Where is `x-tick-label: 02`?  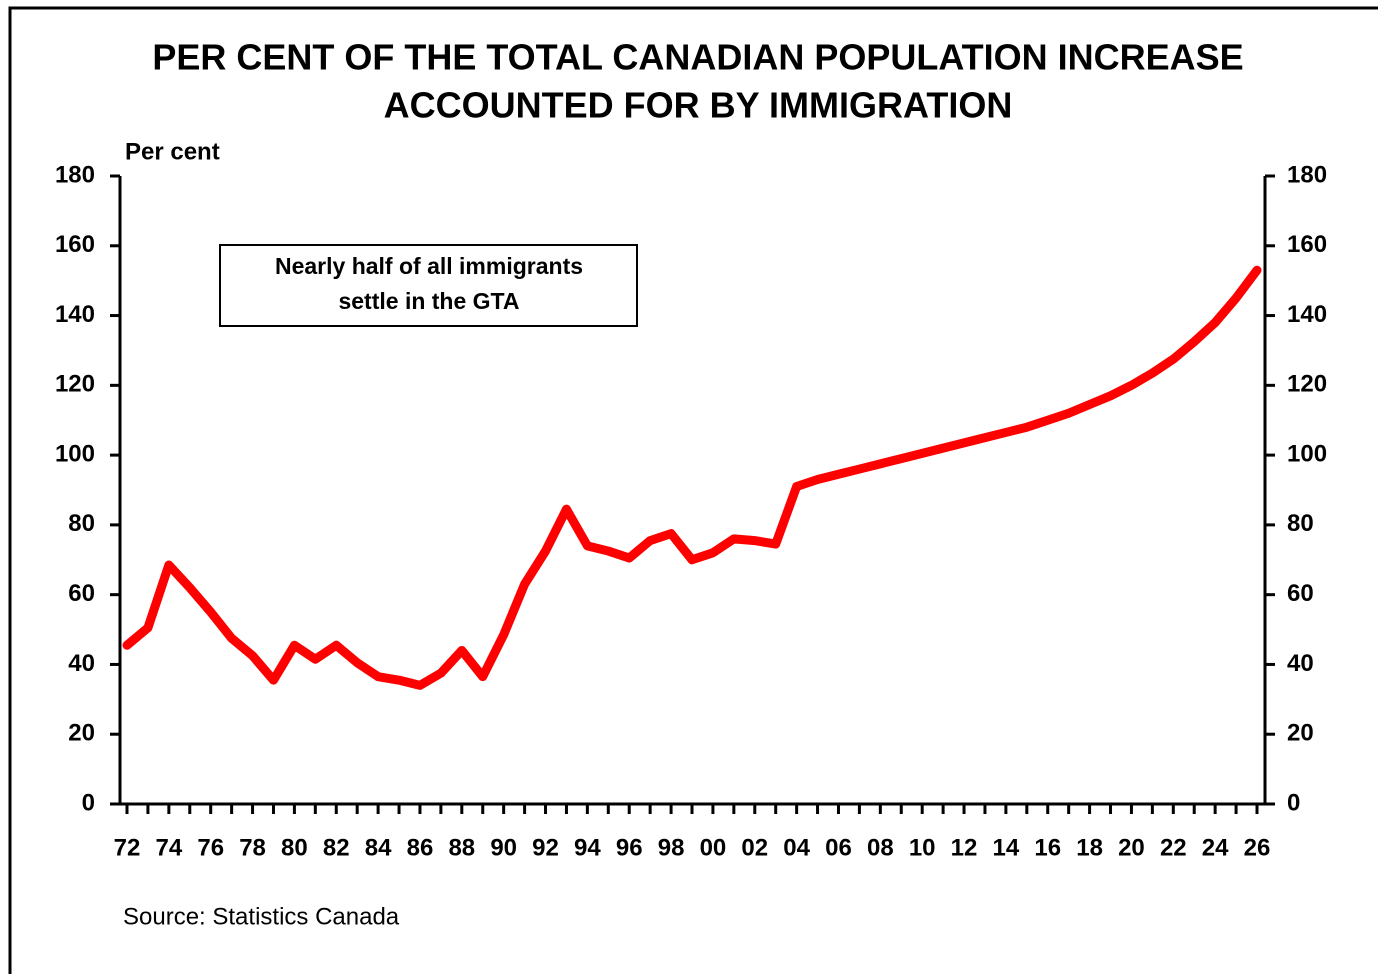
x-tick-label: 02 is located at coordinates (754, 847).